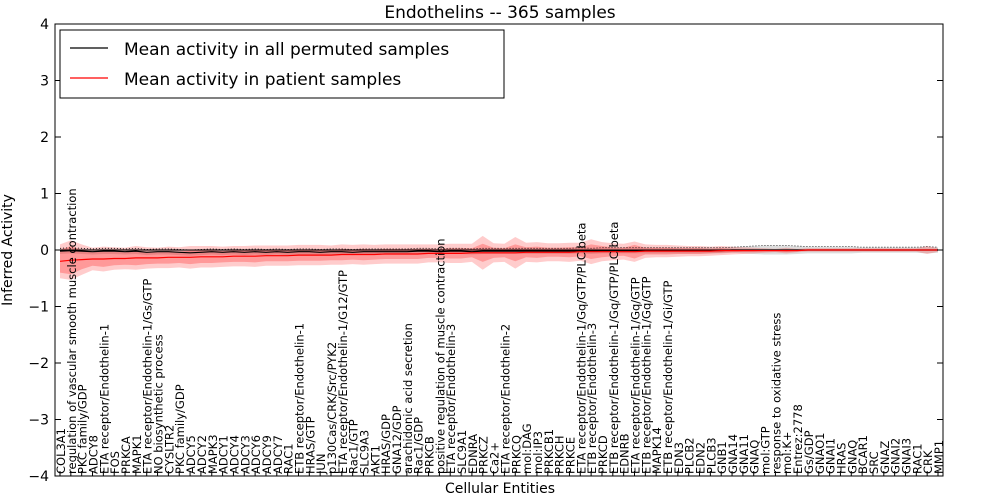  What do you see at coordinates (321, 464) in the screenshot?
I see `x-tick-label: JUN` at bounding box center [321, 464].